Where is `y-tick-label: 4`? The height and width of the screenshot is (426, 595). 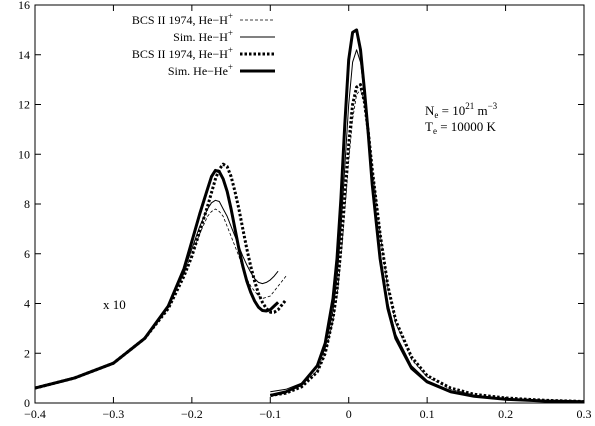 y-tick-label: 4 is located at coordinates (27, 304).